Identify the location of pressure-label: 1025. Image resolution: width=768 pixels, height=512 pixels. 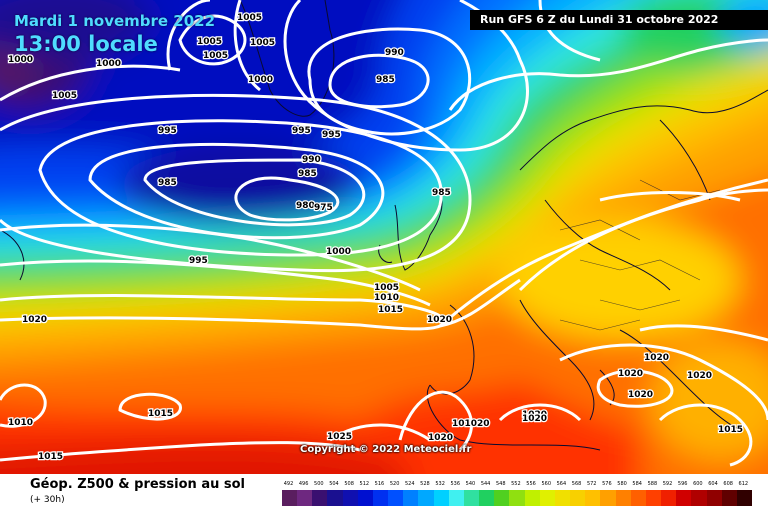
(339, 437).